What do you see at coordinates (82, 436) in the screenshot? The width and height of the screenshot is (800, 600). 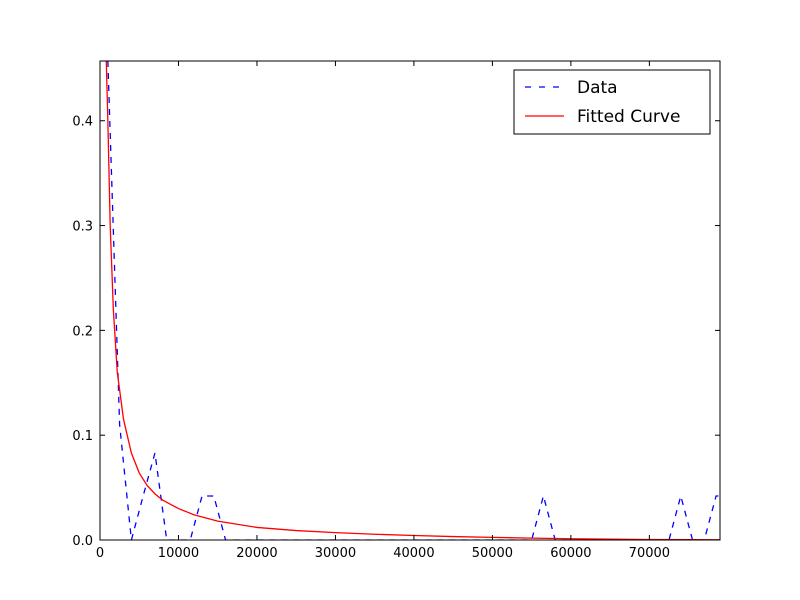 I see `y-tick-label: 0.1` at bounding box center [82, 436].